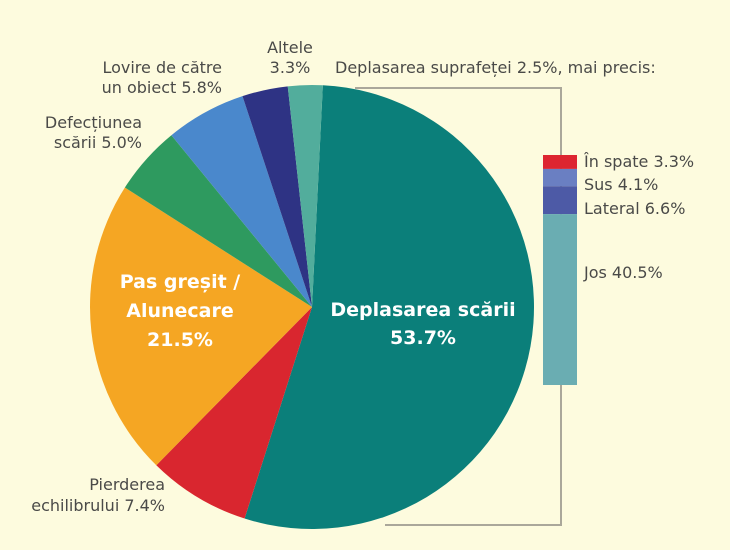 Image resolution: width=730 pixels, height=550 pixels. Describe the element at coordinates (634, 208) in the screenshot. I see `breakdown-label: Lateral 6.6%` at that location.